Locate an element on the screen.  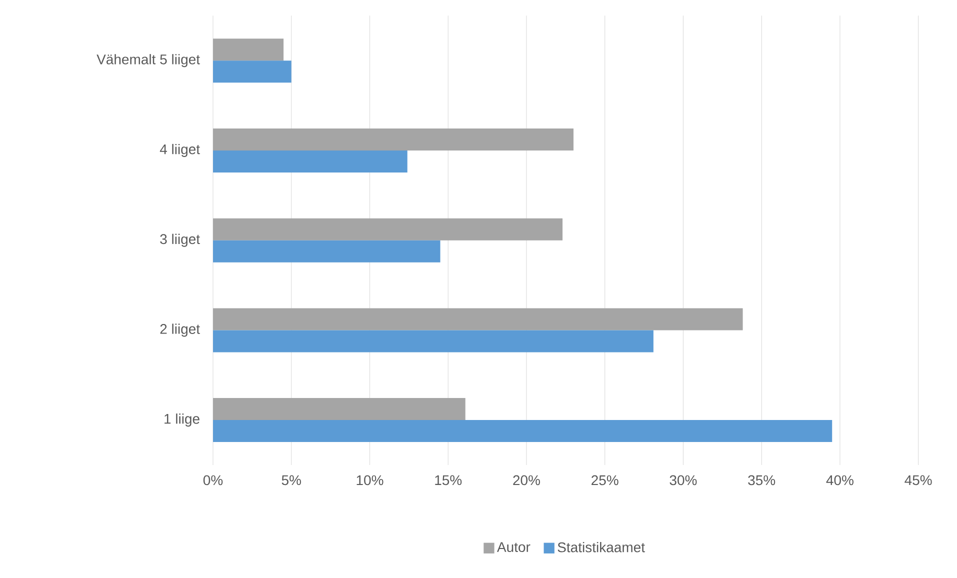
x-tick-label: 40% is located at coordinates (840, 480).